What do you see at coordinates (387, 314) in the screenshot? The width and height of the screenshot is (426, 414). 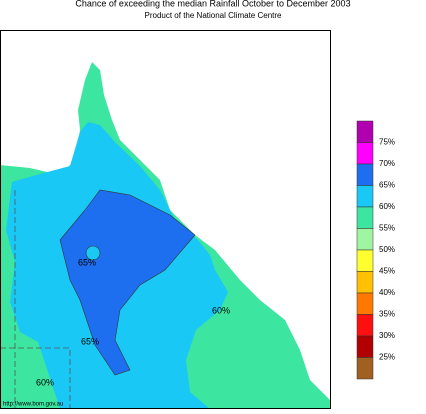 I see `legend-label: 35%` at bounding box center [387, 314].